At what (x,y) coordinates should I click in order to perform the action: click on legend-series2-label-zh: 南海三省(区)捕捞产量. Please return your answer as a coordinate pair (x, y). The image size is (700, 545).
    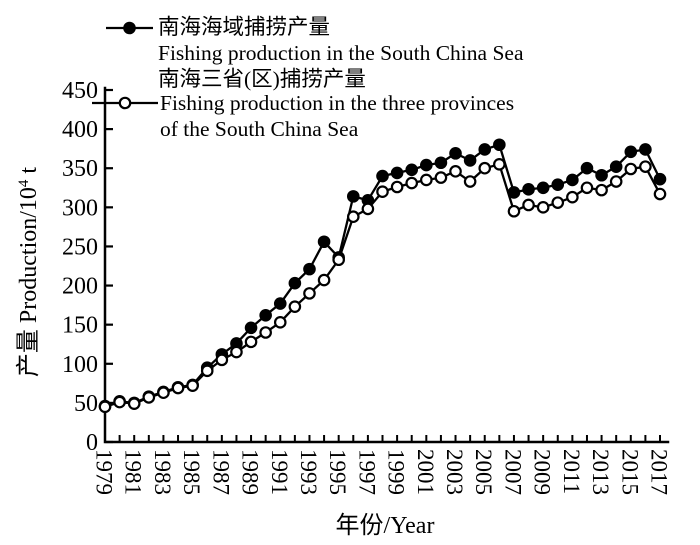
    Looking at the image, I should click on (262, 79).